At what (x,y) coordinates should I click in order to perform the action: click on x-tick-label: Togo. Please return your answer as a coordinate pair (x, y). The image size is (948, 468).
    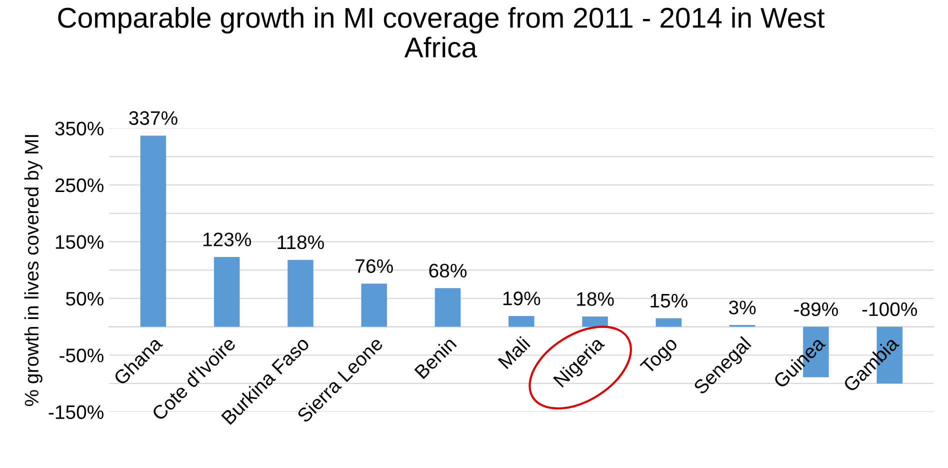
    Looking at the image, I should click on (660, 357).